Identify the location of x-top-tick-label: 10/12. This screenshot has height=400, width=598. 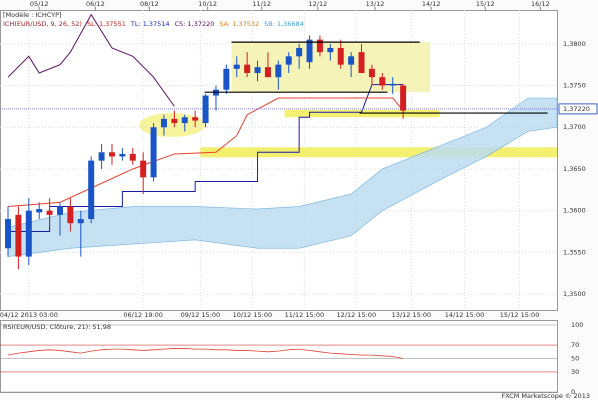
(207, 4).